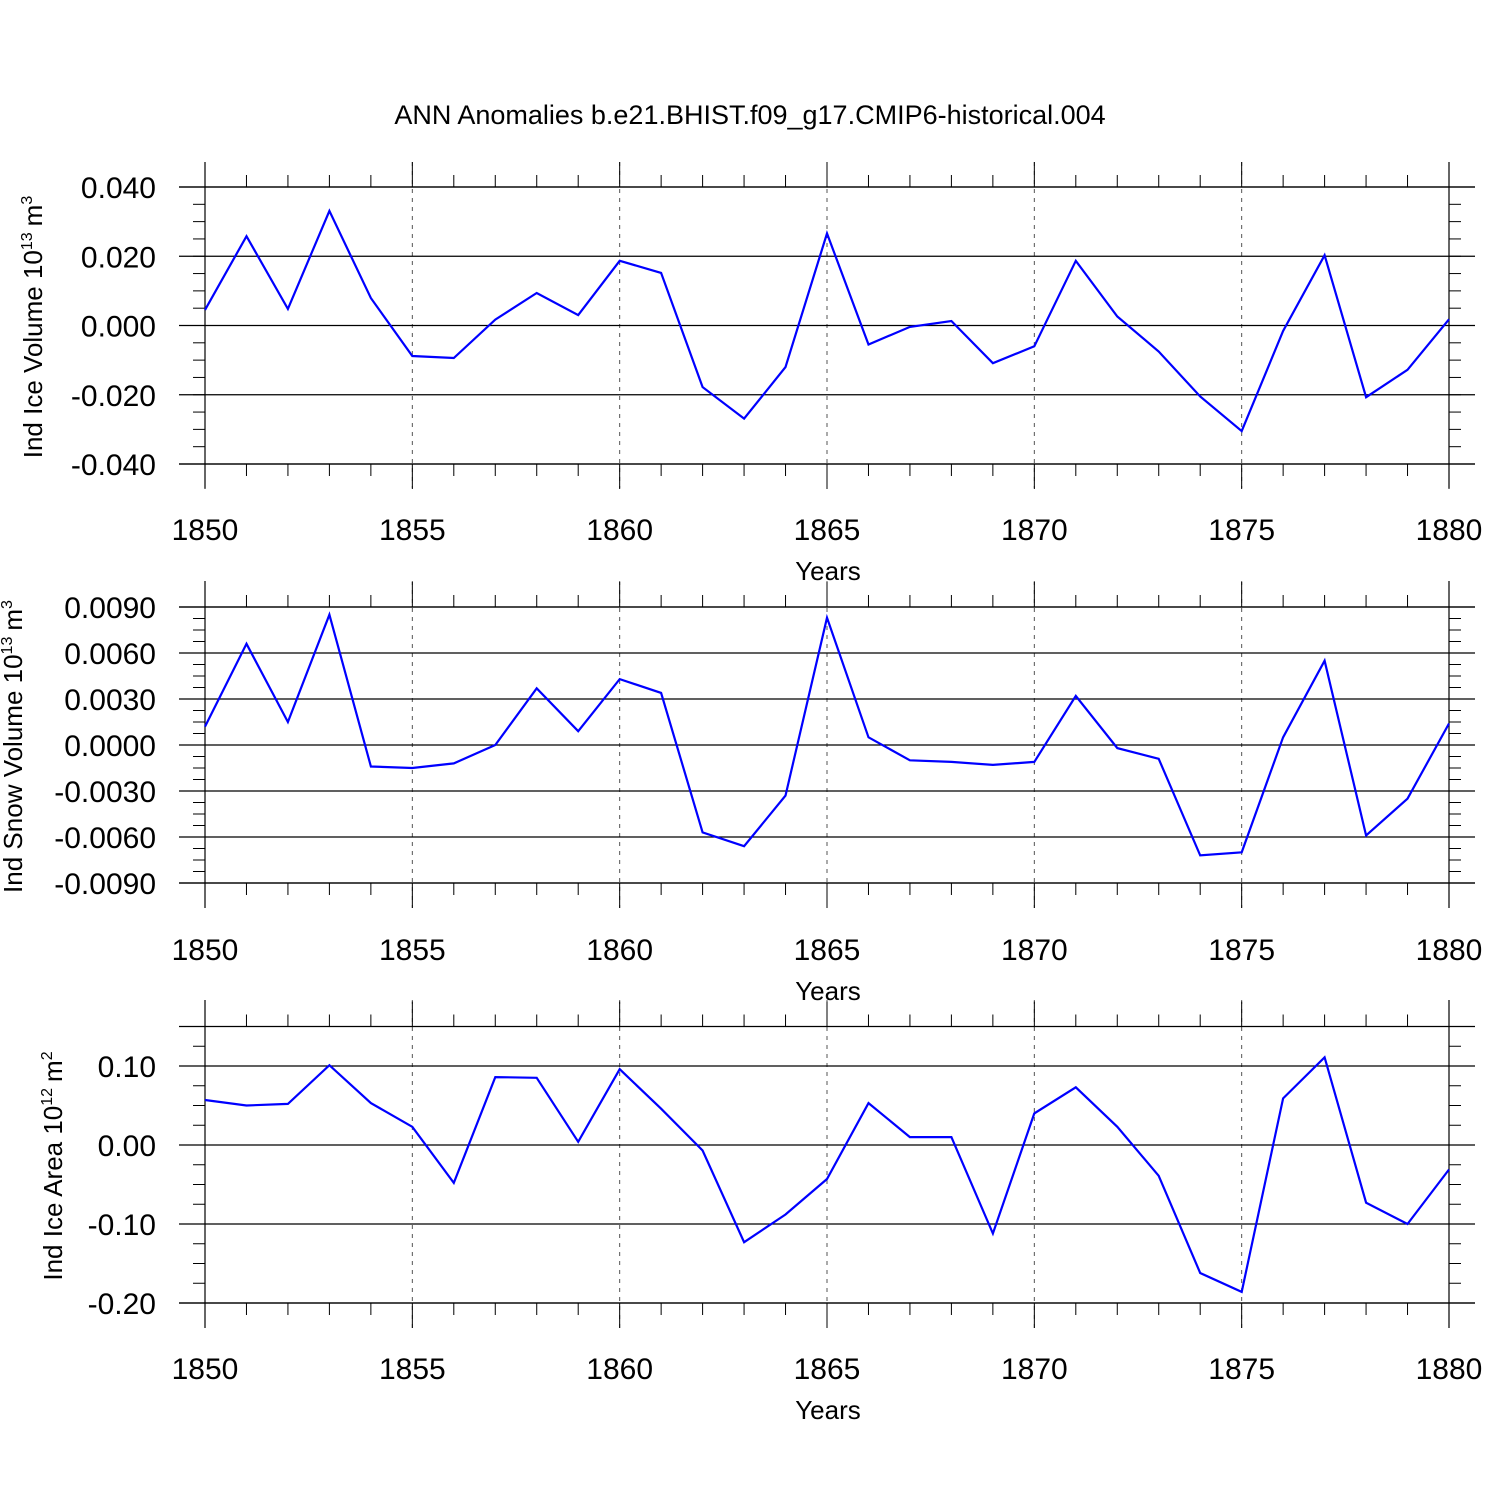  Describe the element at coordinates (110, 608) in the screenshot. I see `y-tick-label: 0.0090` at that location.